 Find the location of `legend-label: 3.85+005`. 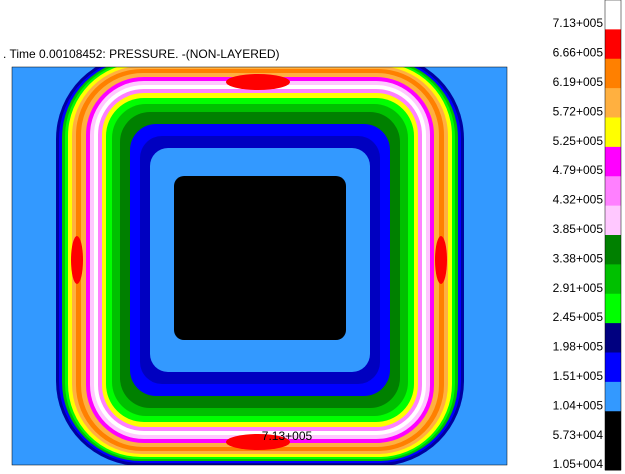

legend-label: 3.85+005 is located at coordinates (578, 229).